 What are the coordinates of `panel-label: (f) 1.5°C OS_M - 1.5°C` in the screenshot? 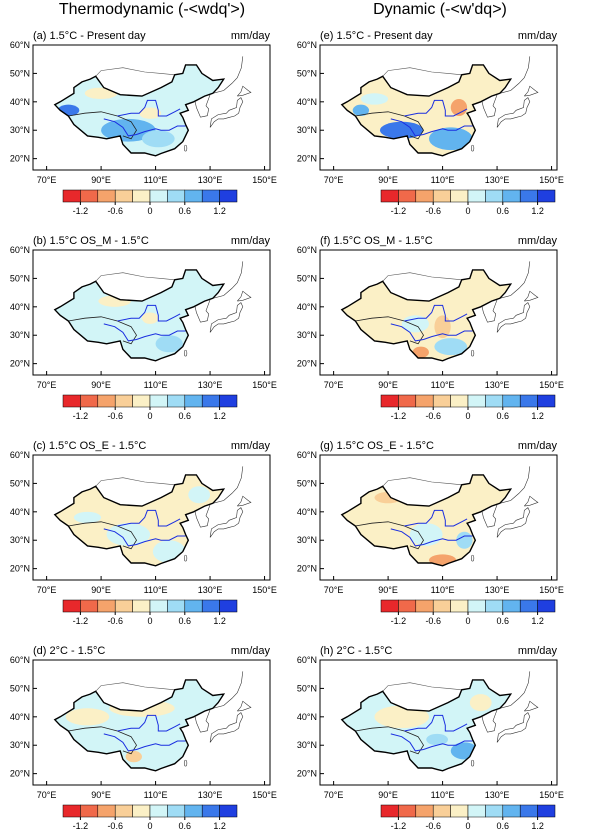 It's located at (376, 241).